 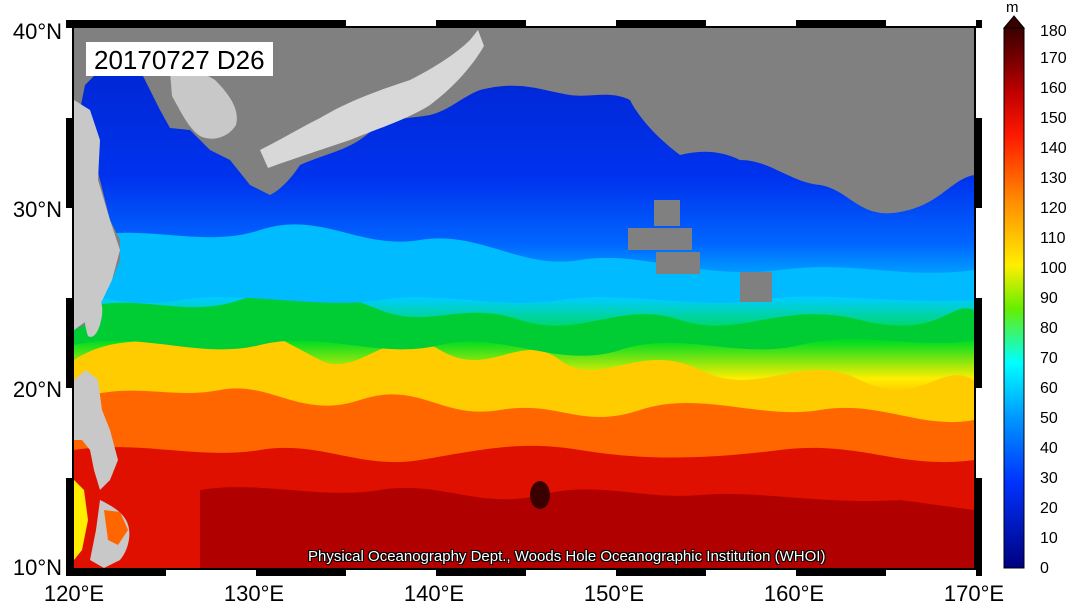 What do you see at coordinates (1053, 238) in the screenshot?
I see `colorbar-tick: 110` at bounding box center [1053, 238].